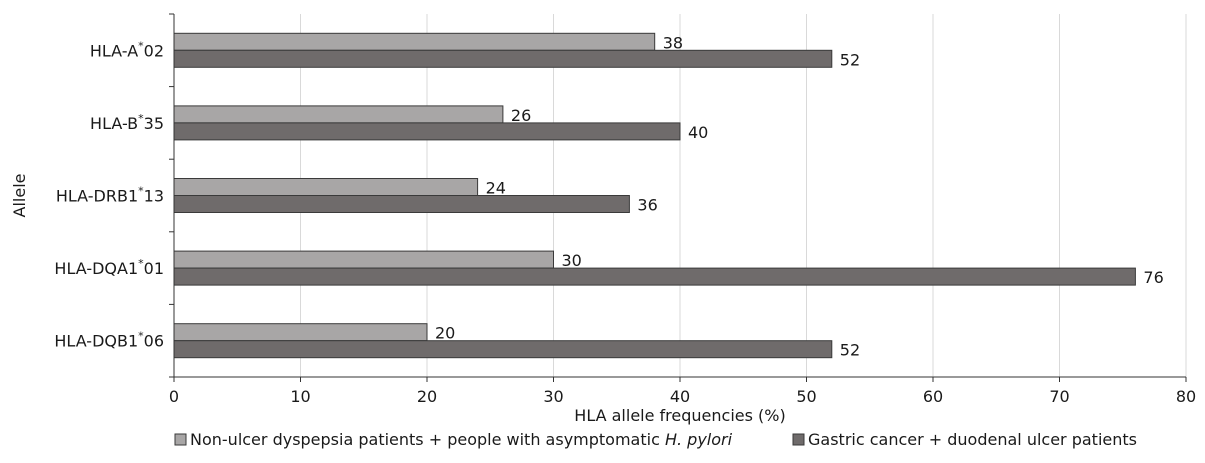 Image resolution: width=1205 pixels, height=463 pixels. What do you see at coordinates (933, 396) in the screenshot?
I see `x-tick-label: 60` at bounding box center [933, 396].